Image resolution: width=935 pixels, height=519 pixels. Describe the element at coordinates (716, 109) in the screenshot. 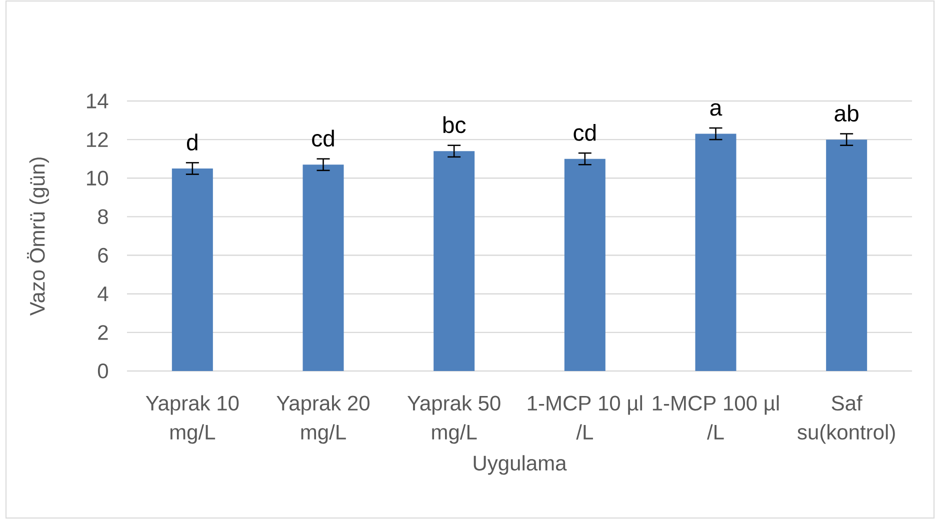

I see `annotation: a` at that location.